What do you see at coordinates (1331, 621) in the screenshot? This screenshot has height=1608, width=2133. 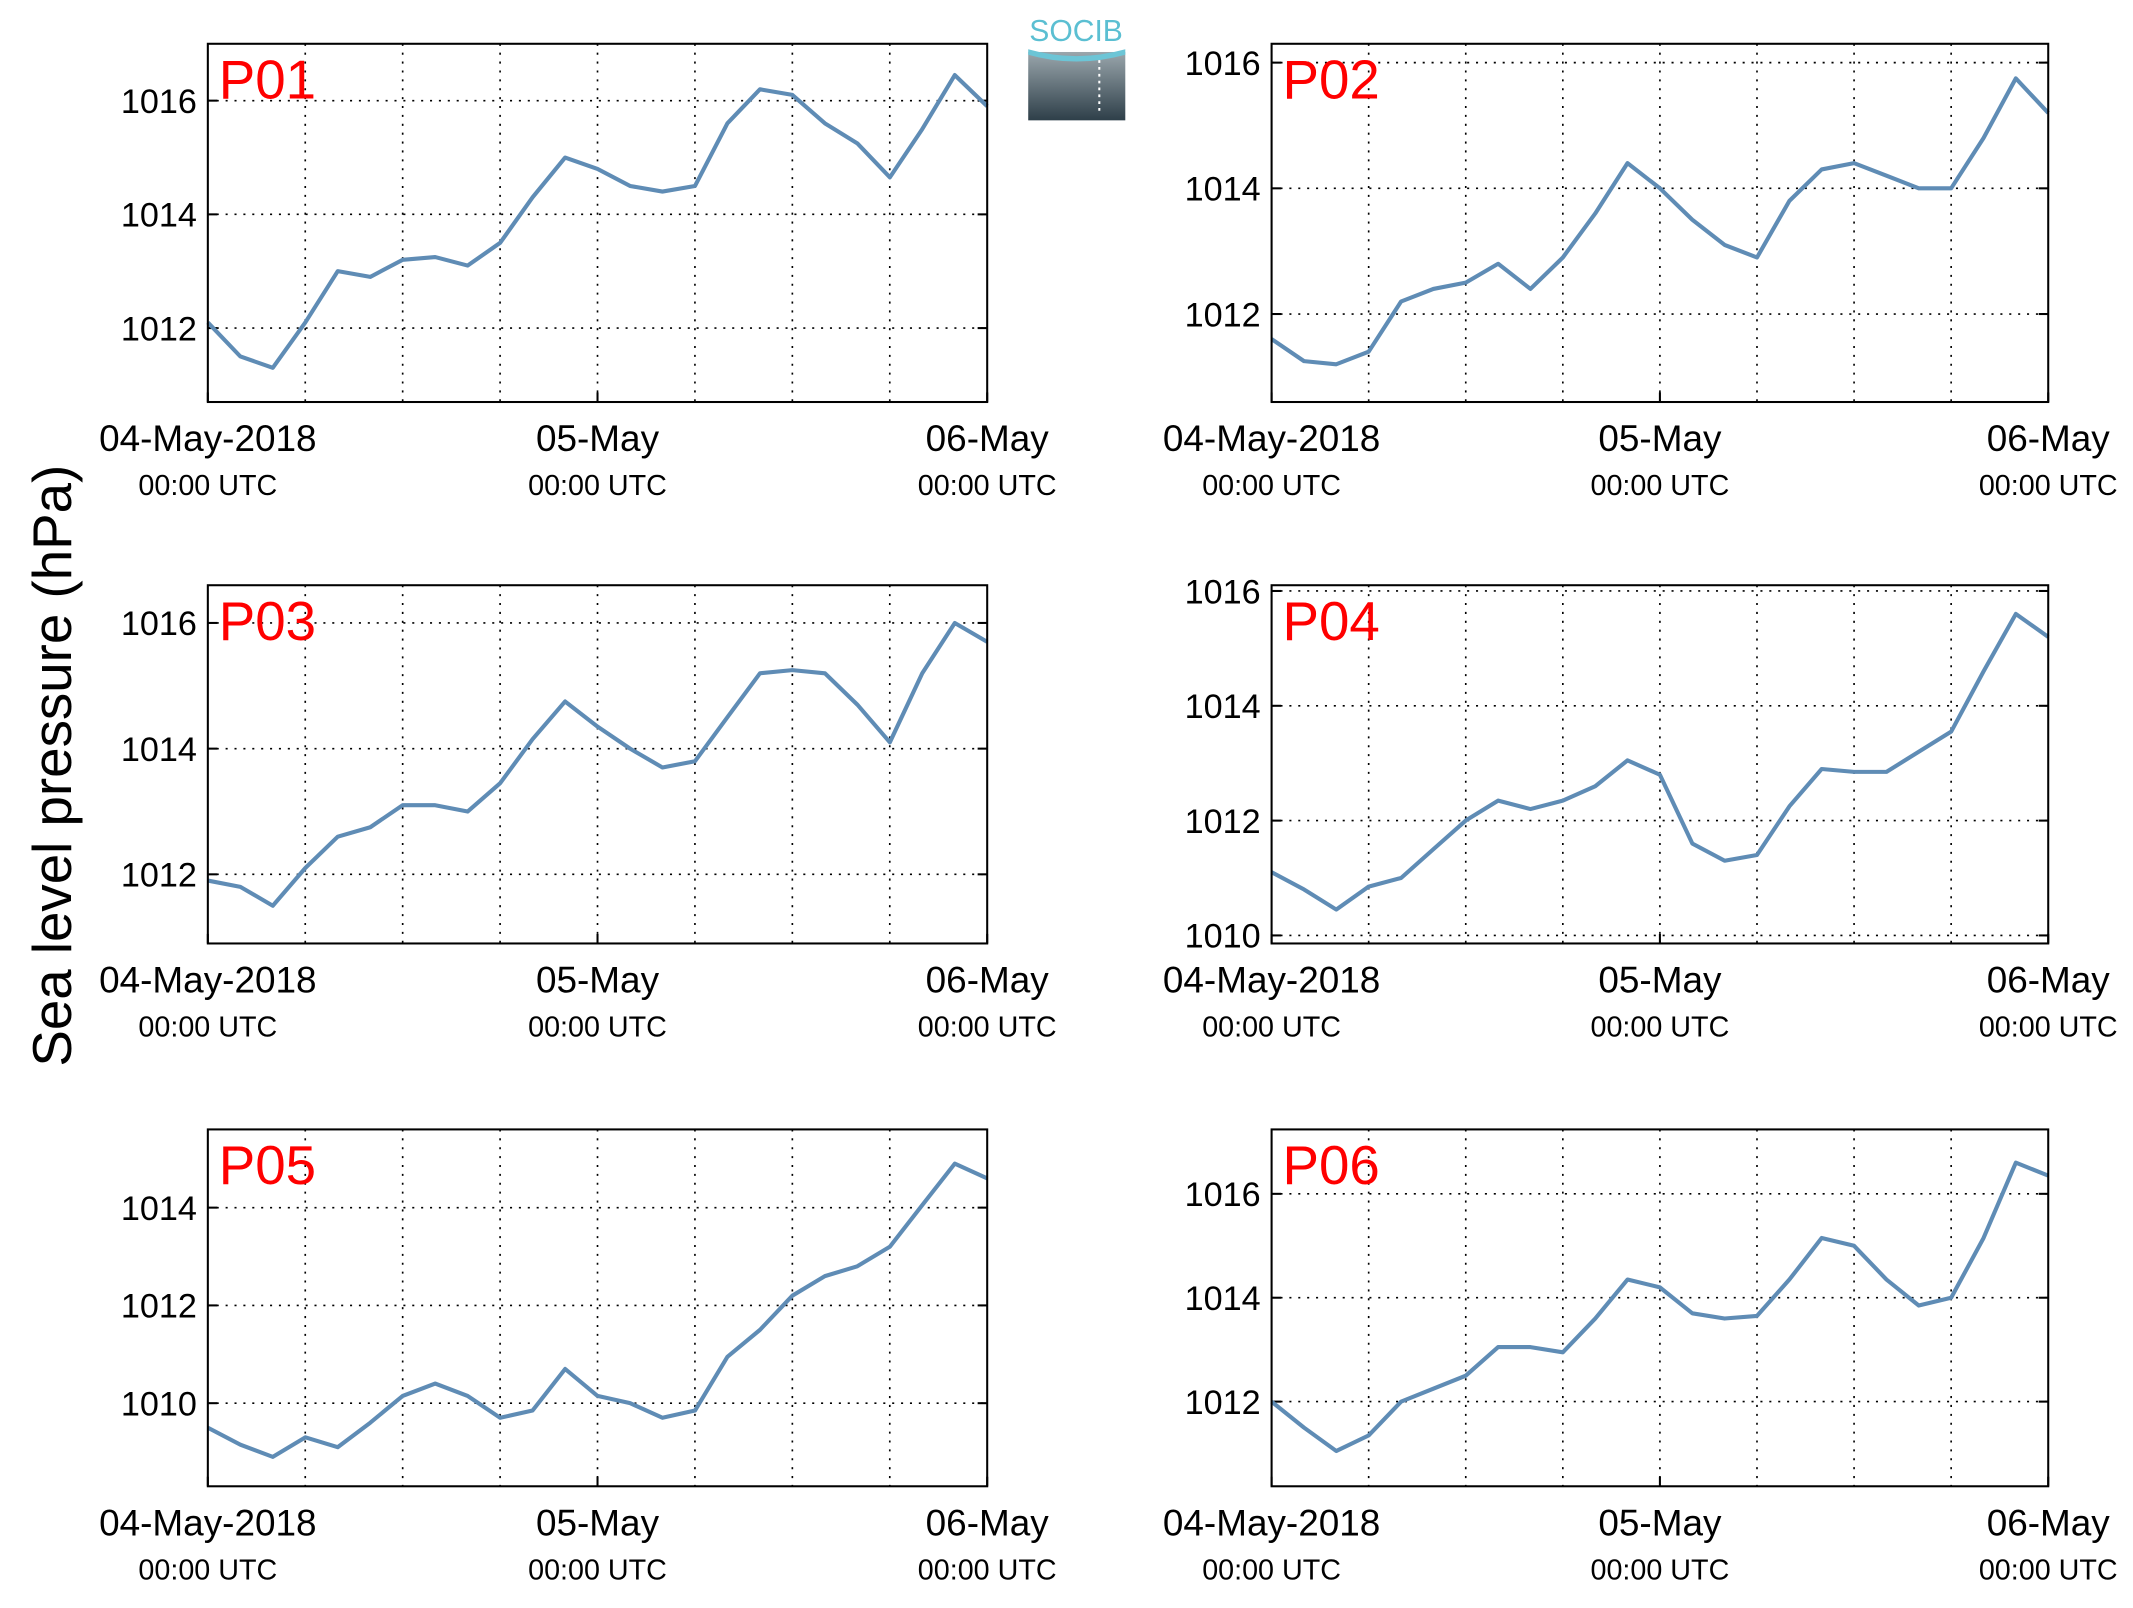 I see `panel-title: P04` at bounding box center [1331, 621].